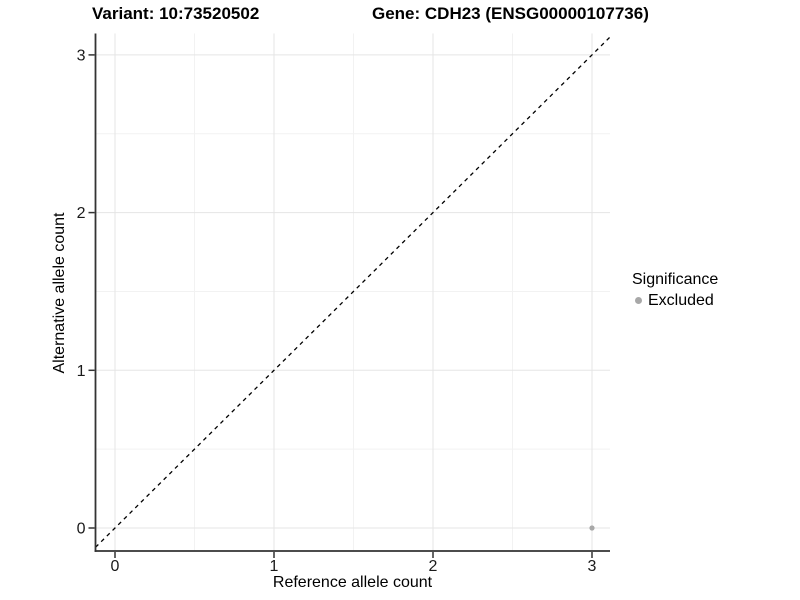  Describe the element at coordinates (274, 566) in the screenshot. I see `x-tick-label: 1` at that location.